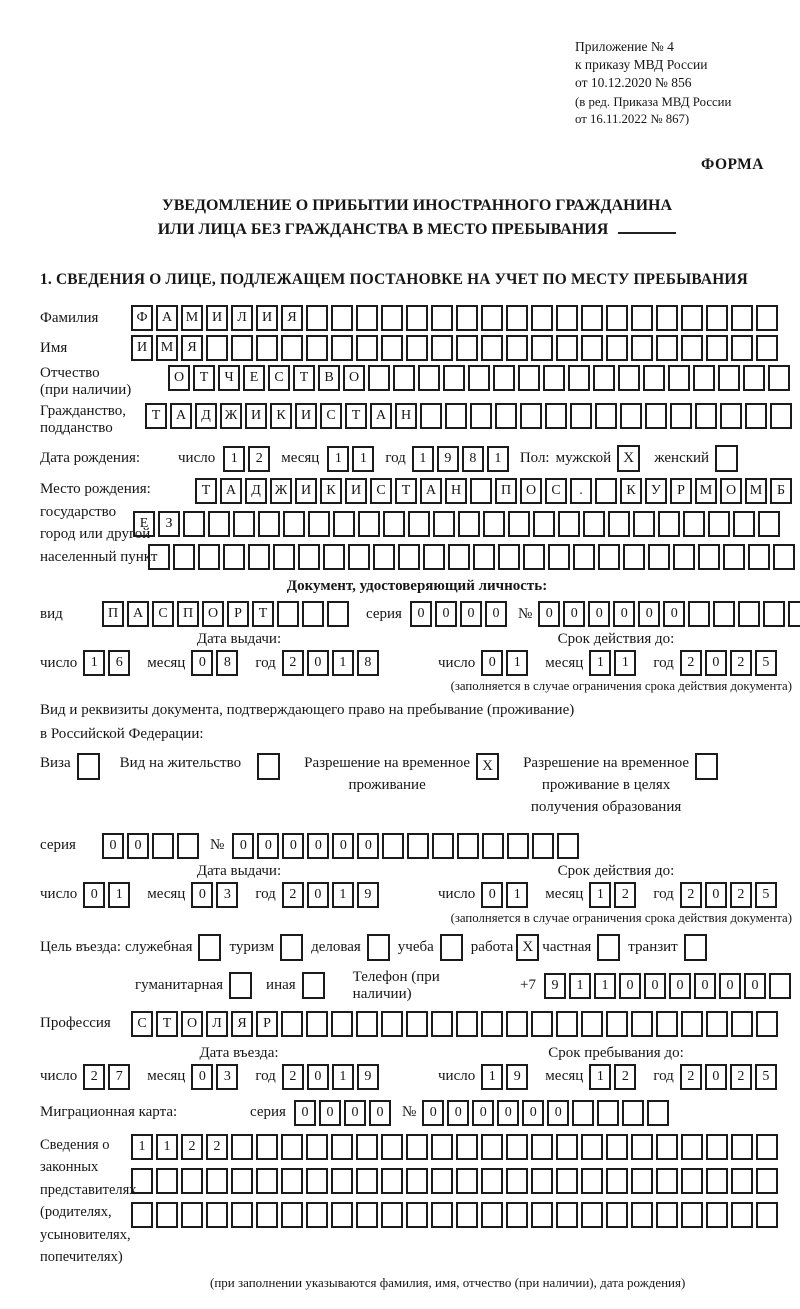  I want to click on char-cell: 9, so click(367, 1076).